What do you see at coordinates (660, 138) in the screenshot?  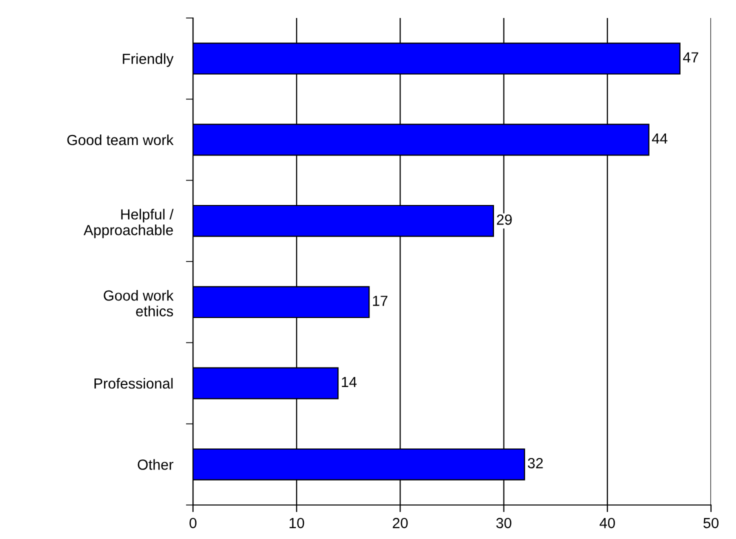 I see `data-label: 44` at bounding box center [660, 138].